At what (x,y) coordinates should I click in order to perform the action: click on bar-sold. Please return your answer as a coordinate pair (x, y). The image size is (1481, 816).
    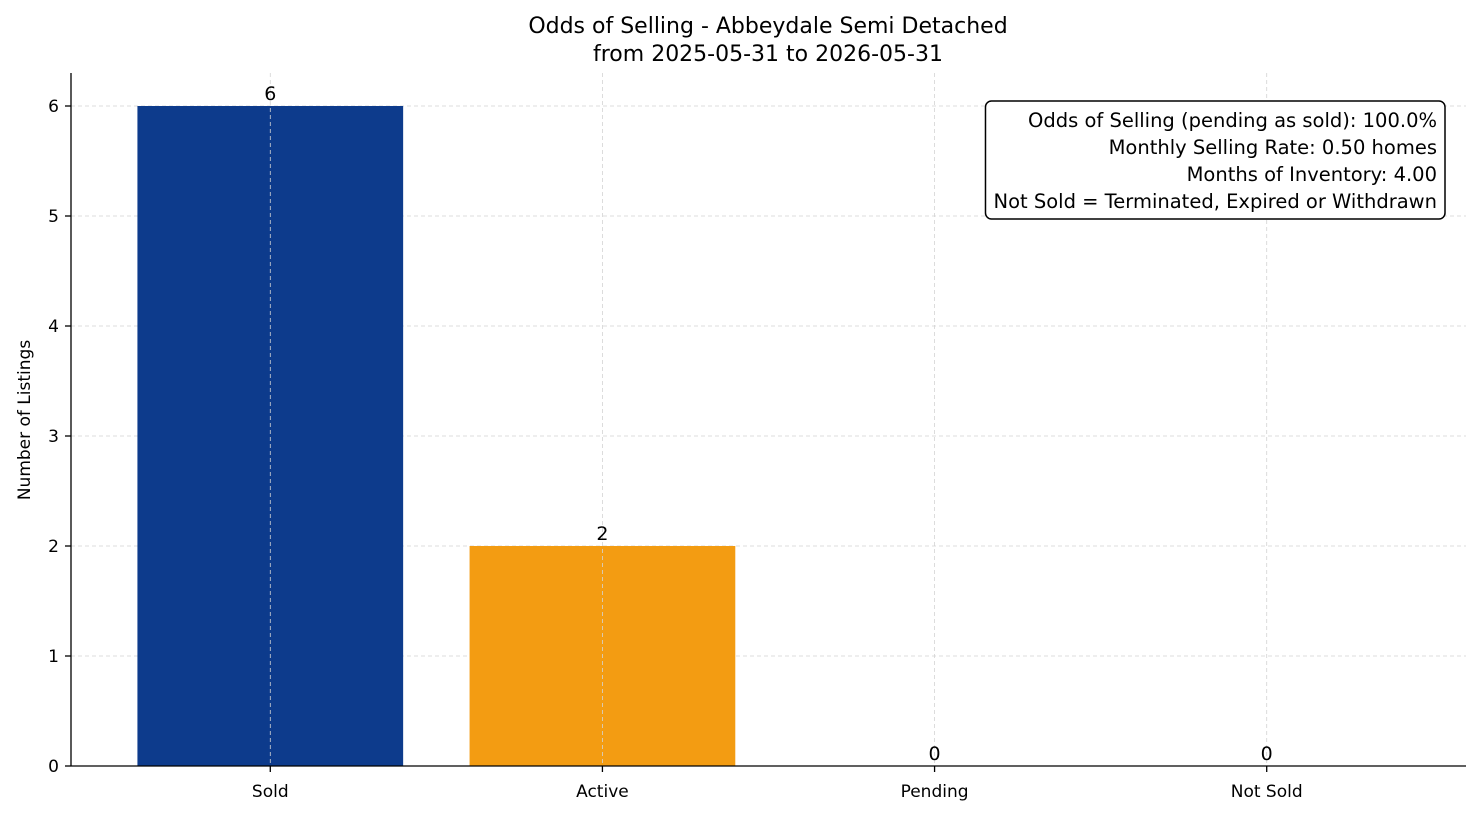
    Looking at the image, I should click on (270, 436).